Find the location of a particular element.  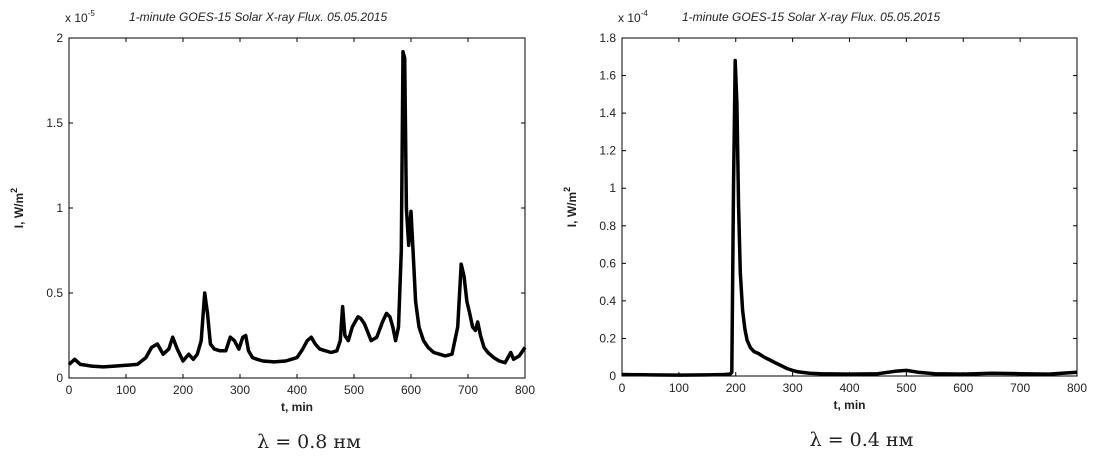

right-chart-x-tick-label: 400 is located at coordinates (849, 388).